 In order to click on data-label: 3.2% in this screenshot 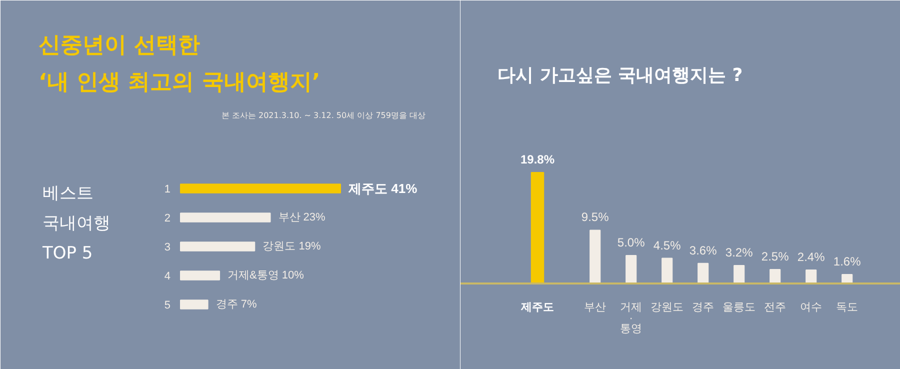, I will do `click(739, 253)`.